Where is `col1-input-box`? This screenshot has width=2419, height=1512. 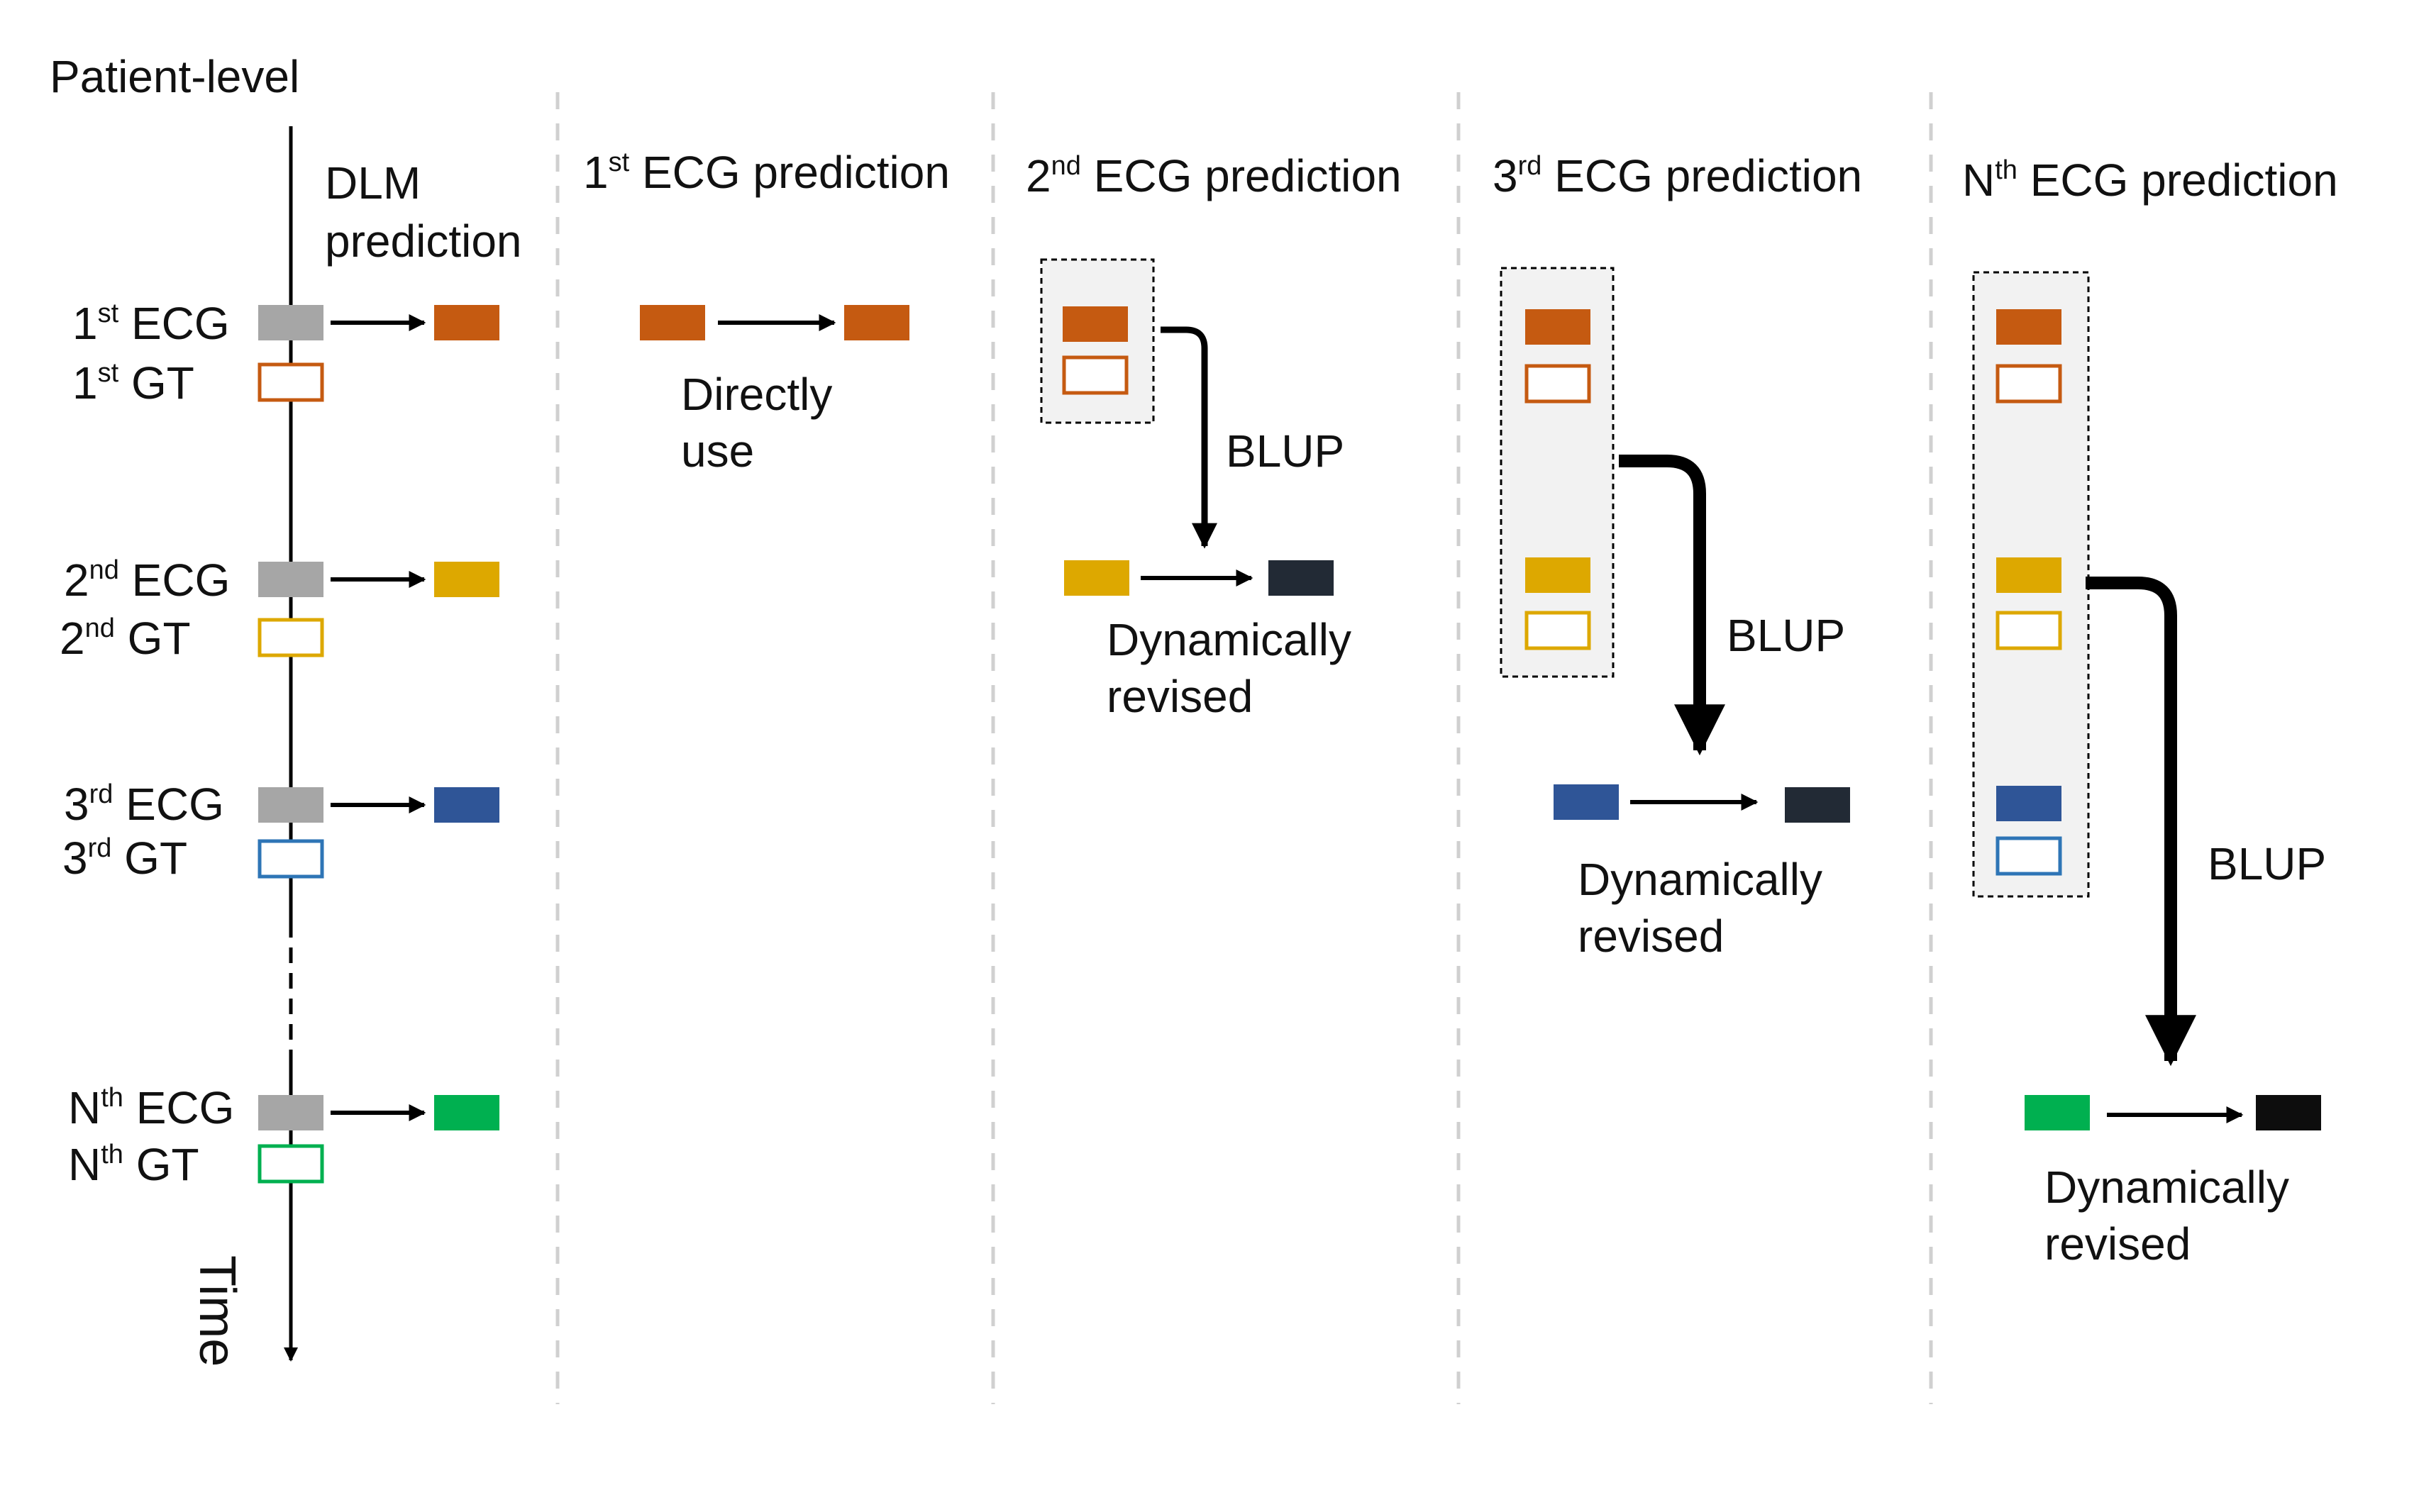
col1-input-box is located at coordinates (672, 322).